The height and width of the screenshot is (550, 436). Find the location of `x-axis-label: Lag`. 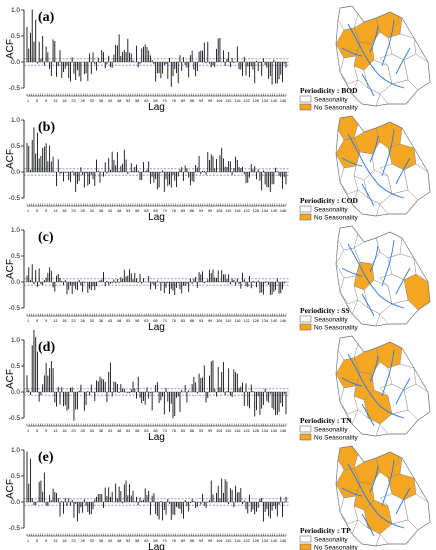

x-axis-label: Lag is located at coordinates (156, 327).